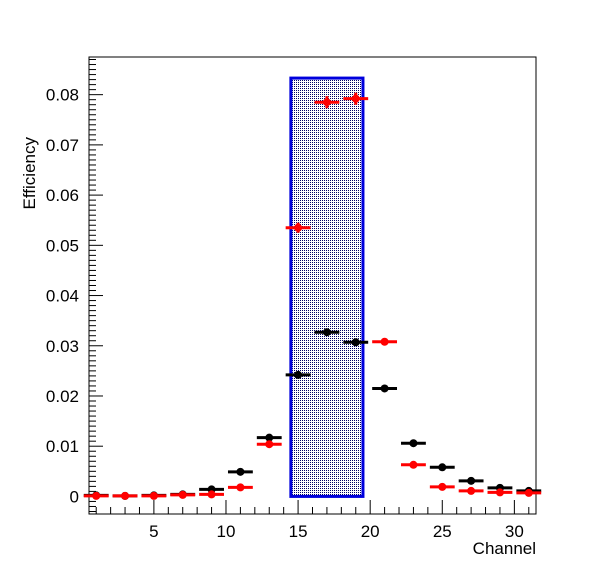  I want to click on y-tick-label: 0.07, so click(62, 145).